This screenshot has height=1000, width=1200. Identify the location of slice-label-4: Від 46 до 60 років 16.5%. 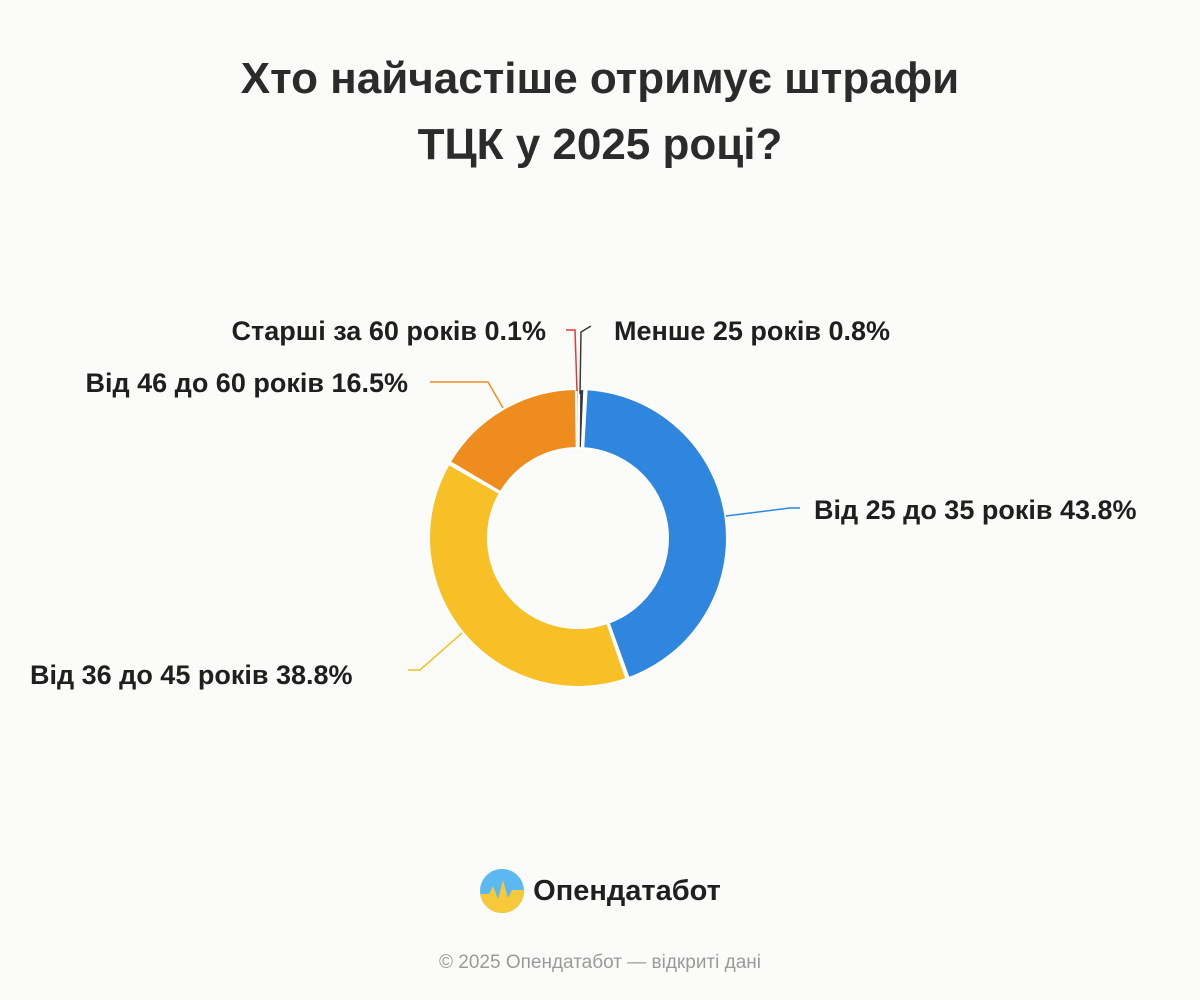
(247, 383).